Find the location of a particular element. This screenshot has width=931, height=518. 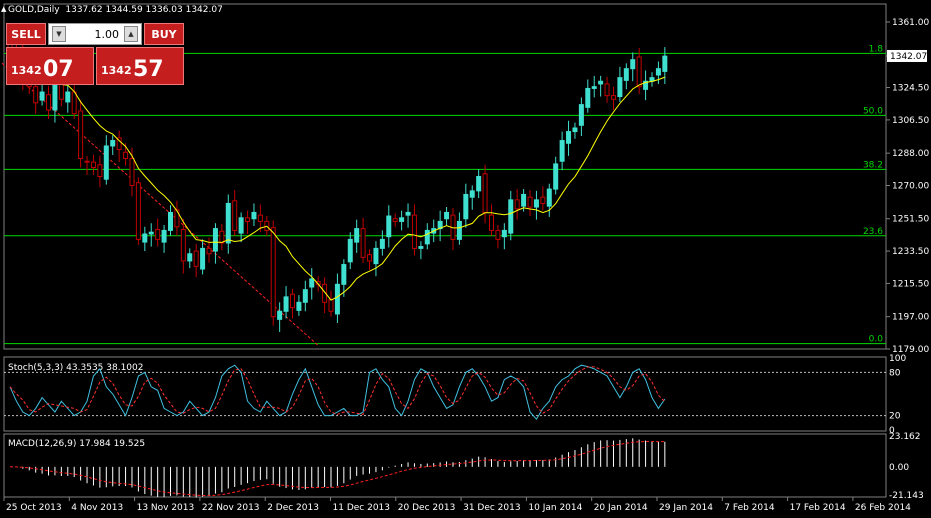

one-click-trading-panel: SELL ▼ ▲ BUY 1342 07 1342 57 is located at coordinates (95, 54).